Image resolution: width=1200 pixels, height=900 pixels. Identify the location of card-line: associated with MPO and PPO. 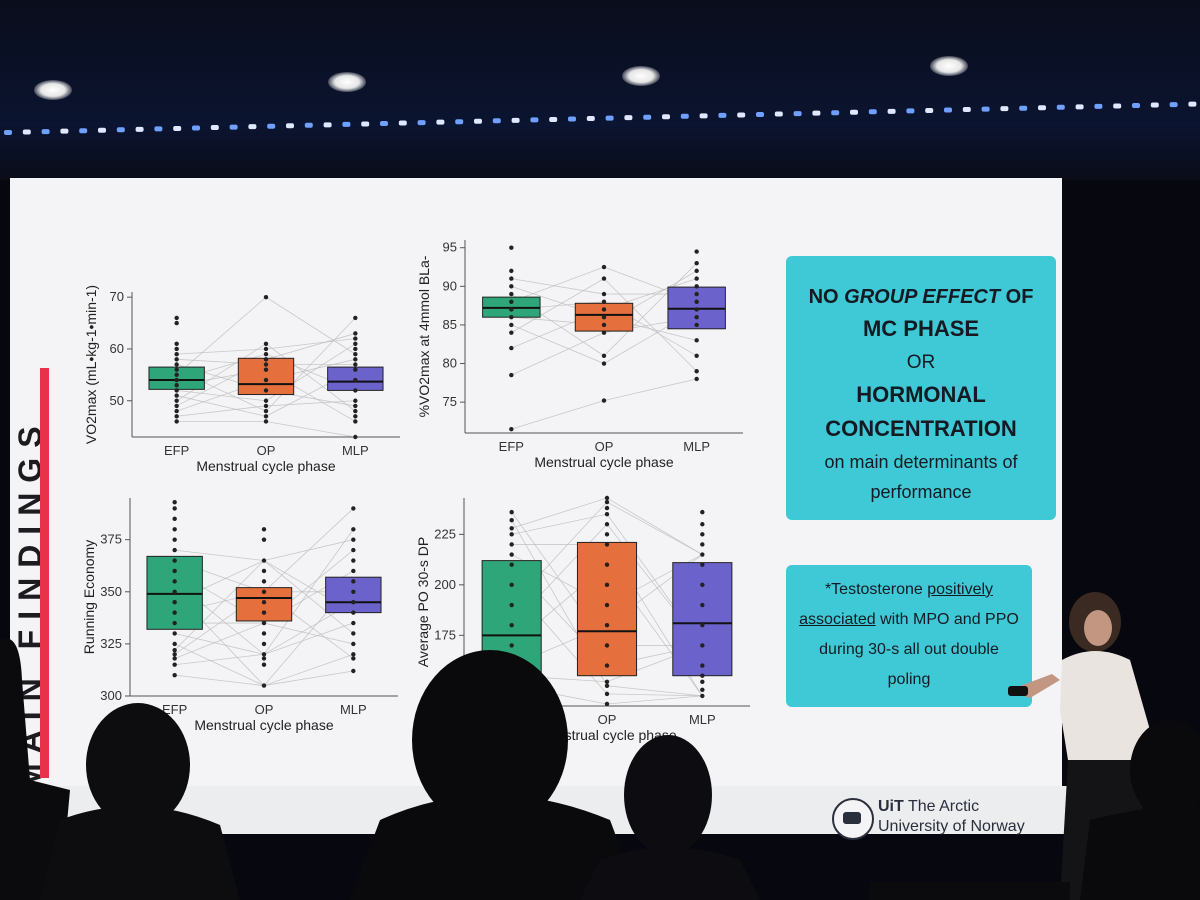
(909, 619).